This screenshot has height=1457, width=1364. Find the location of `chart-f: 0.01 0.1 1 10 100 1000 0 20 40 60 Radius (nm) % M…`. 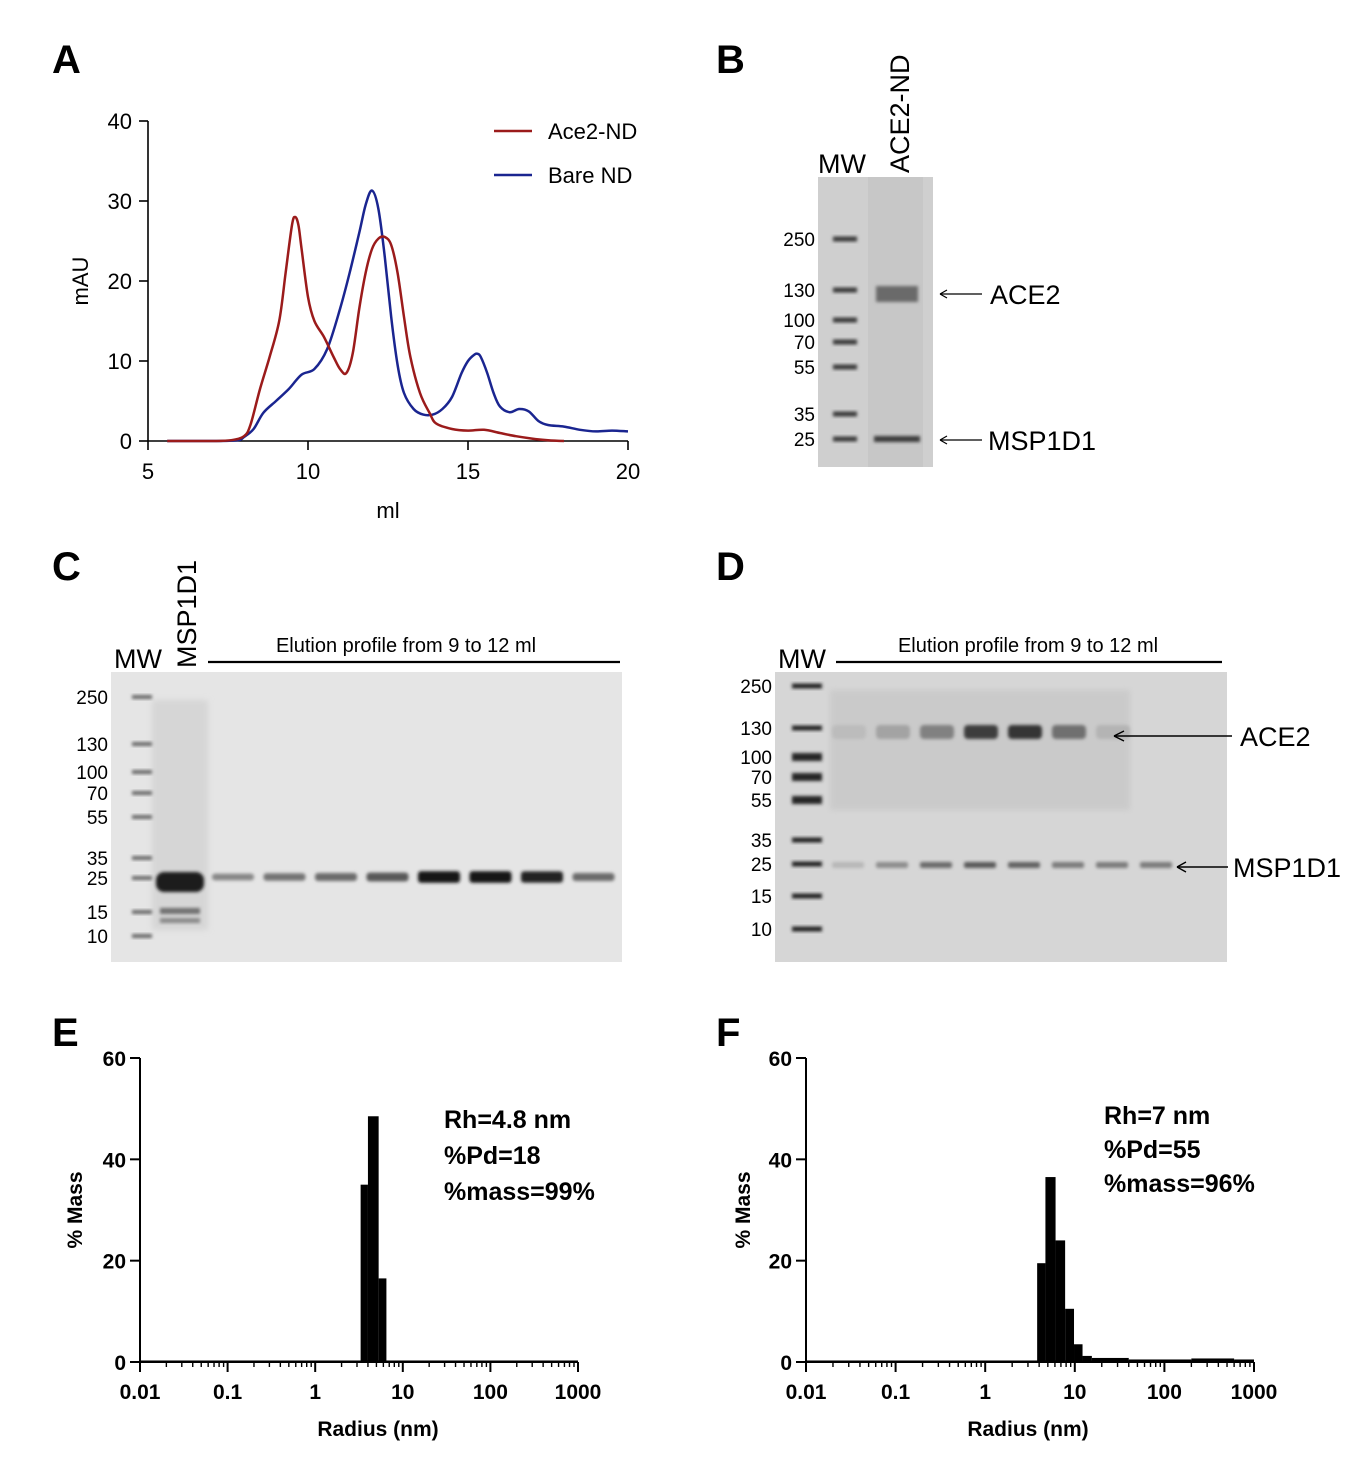

chart-f: 0.01 0.1 1 10 100 1000 0 20 40 60 Radius (nm) % M… is located at coordinates (1004, 1244).